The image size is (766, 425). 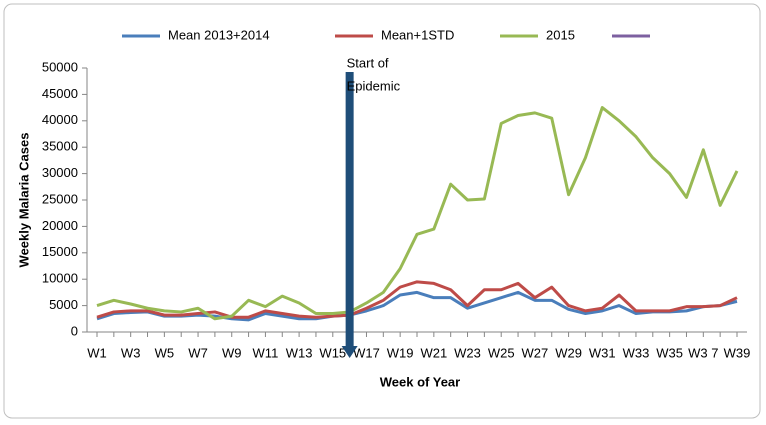 I want to click on y-axis-title: Weekly Malaria Cases, so click(x=23, y=200).